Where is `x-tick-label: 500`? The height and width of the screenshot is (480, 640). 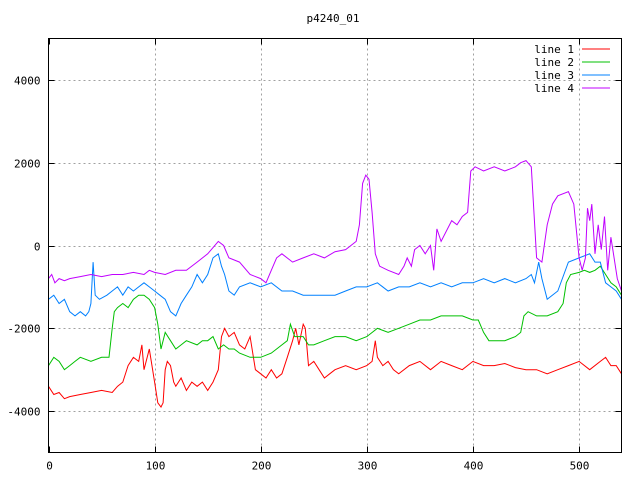 x-tick-label: 500 is located at coordinates (580, 466).